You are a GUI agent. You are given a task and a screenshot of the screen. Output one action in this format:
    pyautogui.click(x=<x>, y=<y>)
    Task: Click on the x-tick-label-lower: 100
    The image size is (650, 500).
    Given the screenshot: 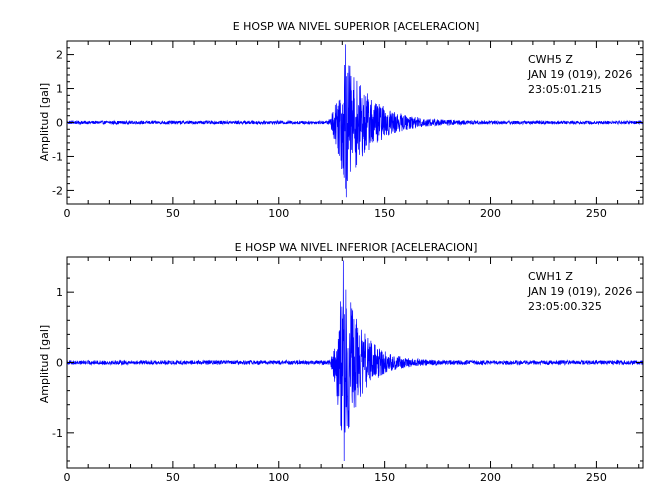 What is the action you would take?
    pyautogui.click(x=278, y=477)
    